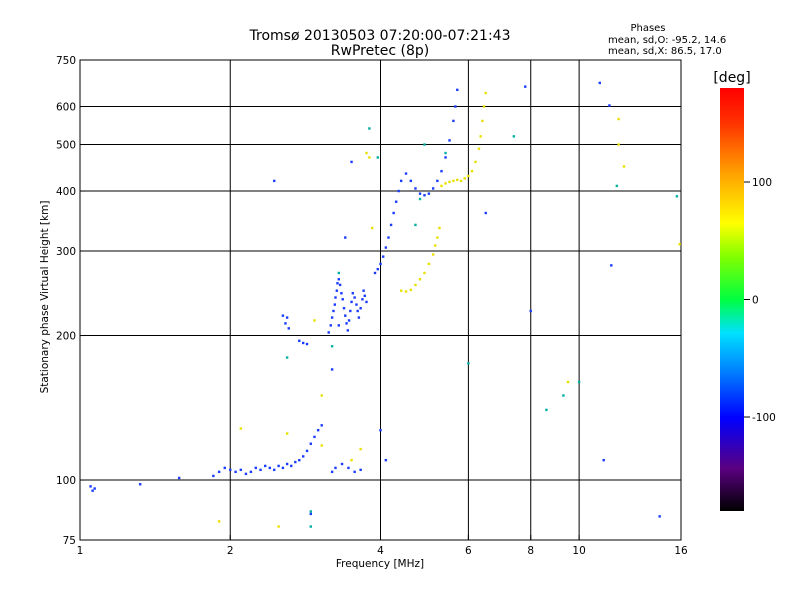 The width and height of the screenshot is (800, 600). I want to click on colorbar, so click(732, 299).